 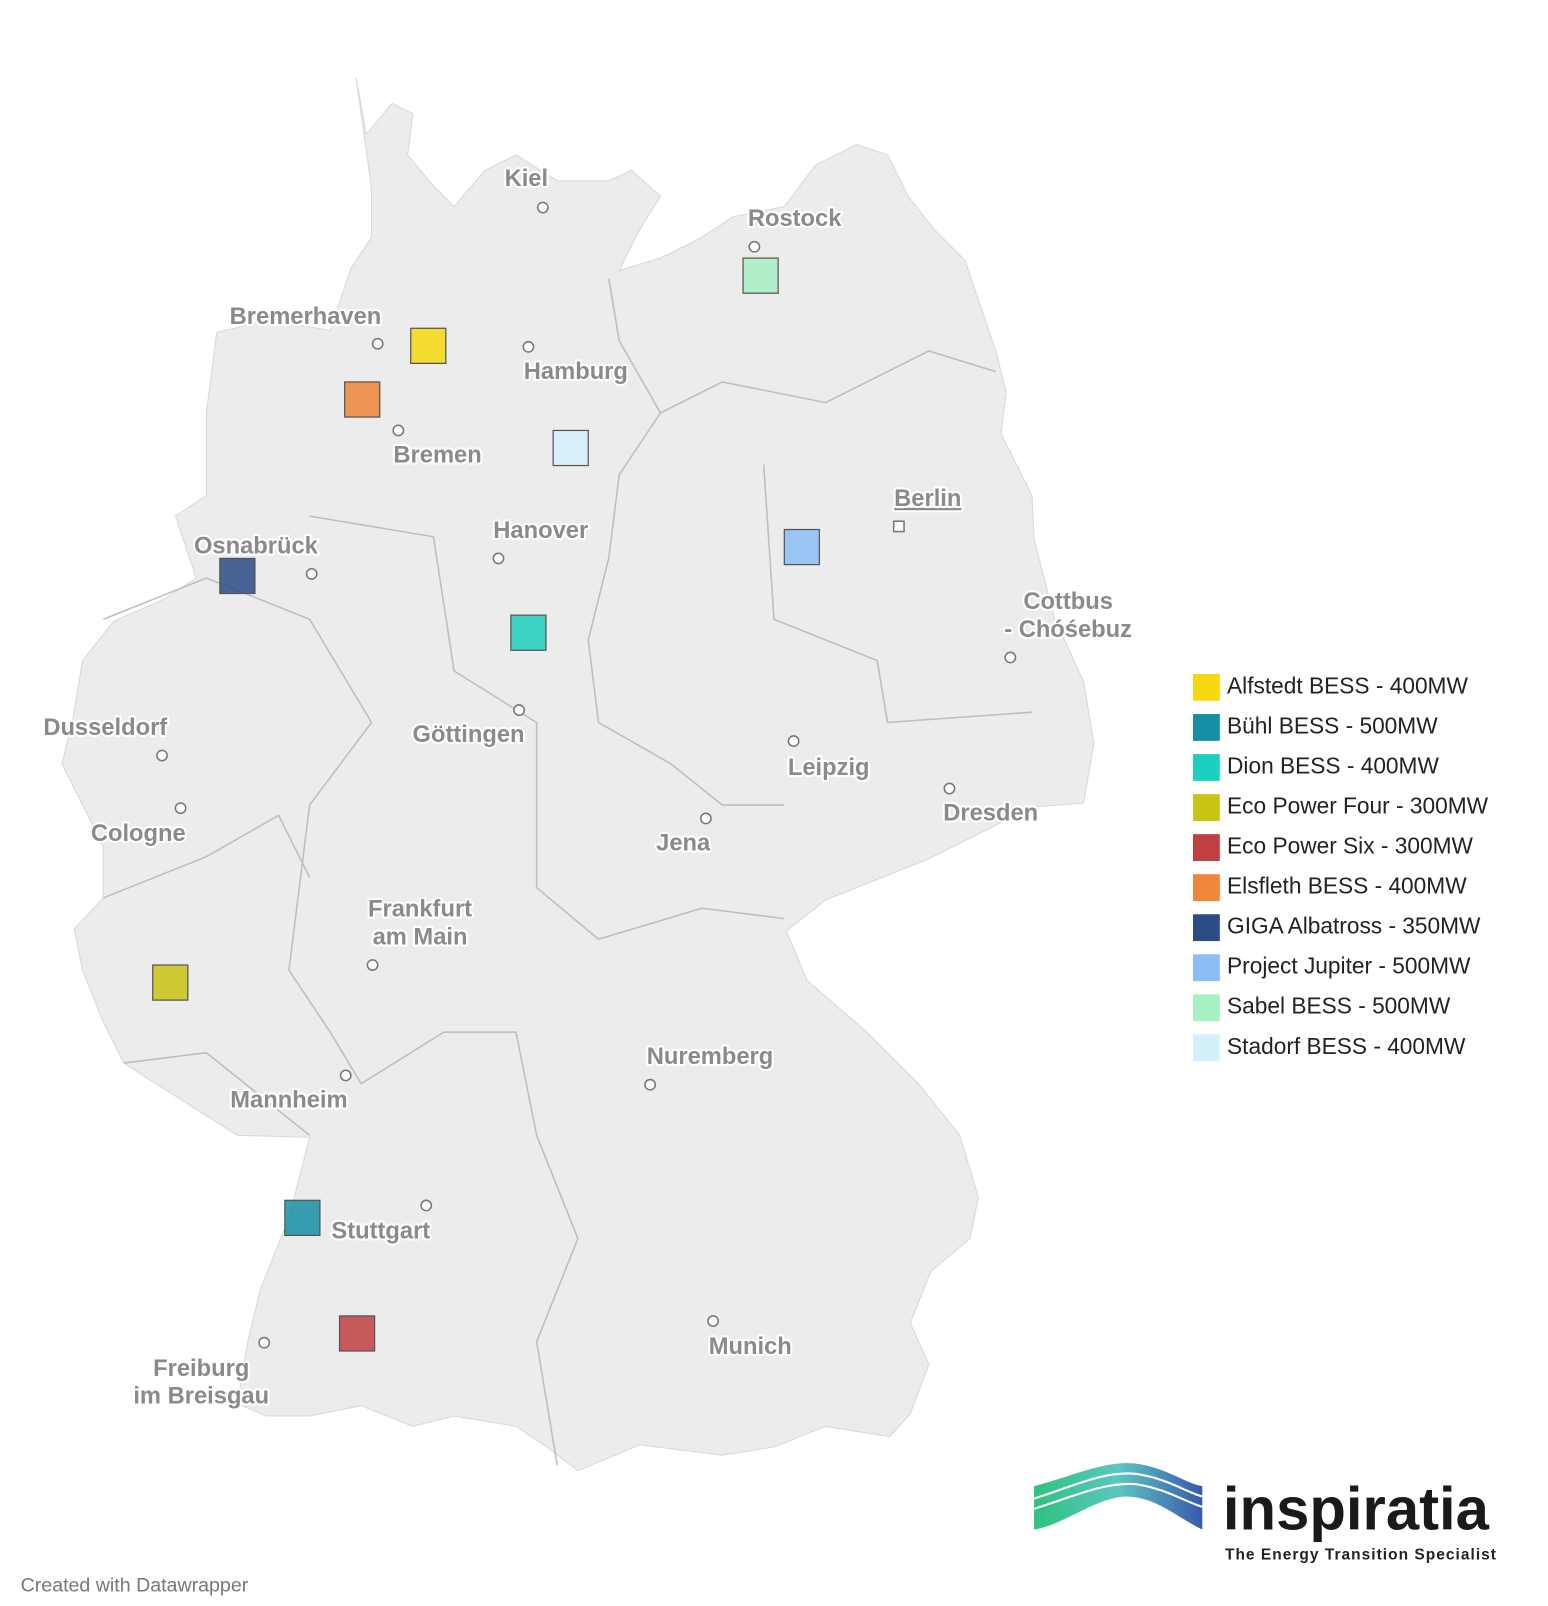 What do you see at coordinates (990, 814) in the screenshot?
I see `city-label: Dresden` at bounding box center [990, 814].